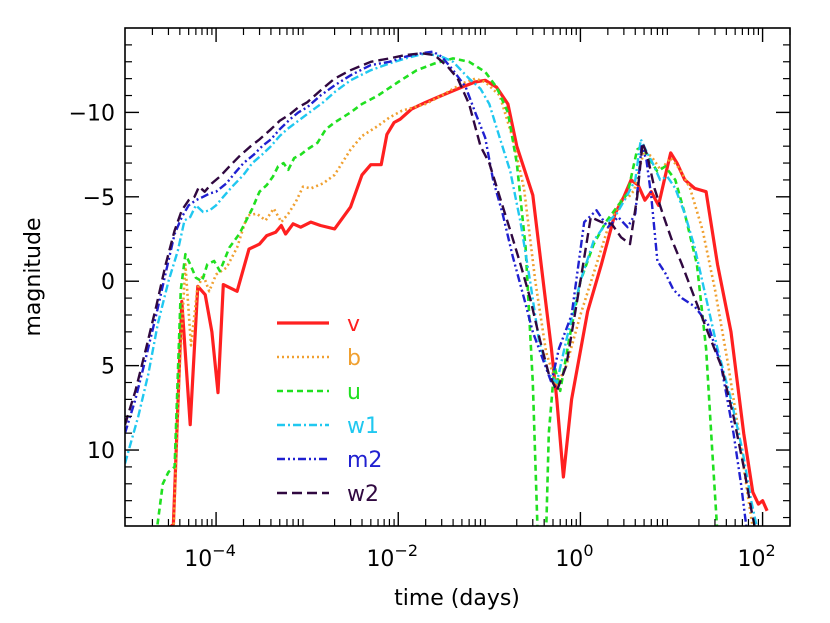 The height and width of the screenshot is (623, 830). I want to click on y-tick-label: 5, so click(108, 367).